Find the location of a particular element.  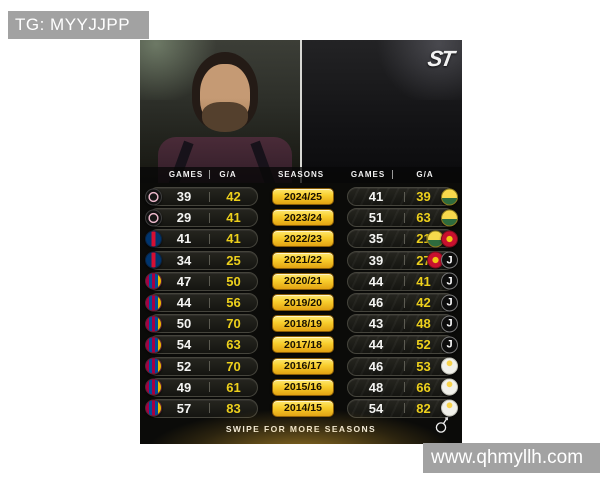

season-button: 2016/17 is located at coordinates (303, 366).